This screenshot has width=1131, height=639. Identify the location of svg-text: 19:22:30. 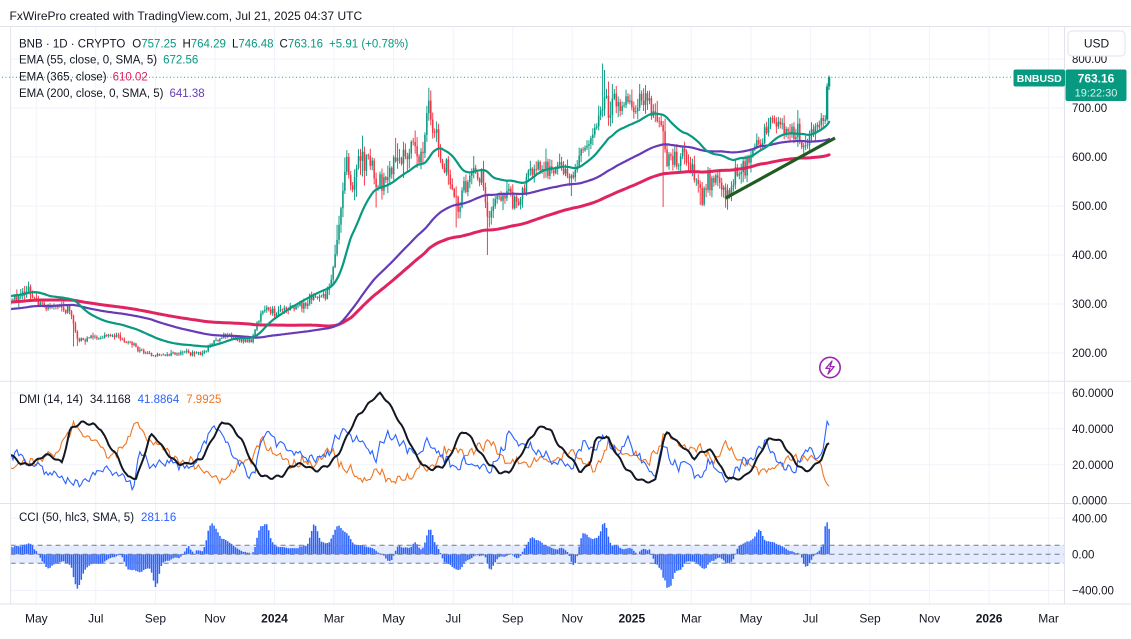
(1096, 94).